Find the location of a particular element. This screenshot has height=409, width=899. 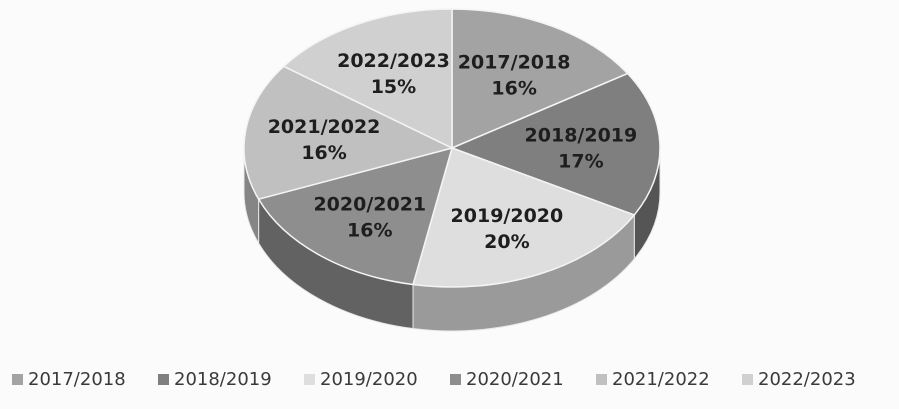

legend-swatch-2018-2019 is located at coordinates (163, 379).